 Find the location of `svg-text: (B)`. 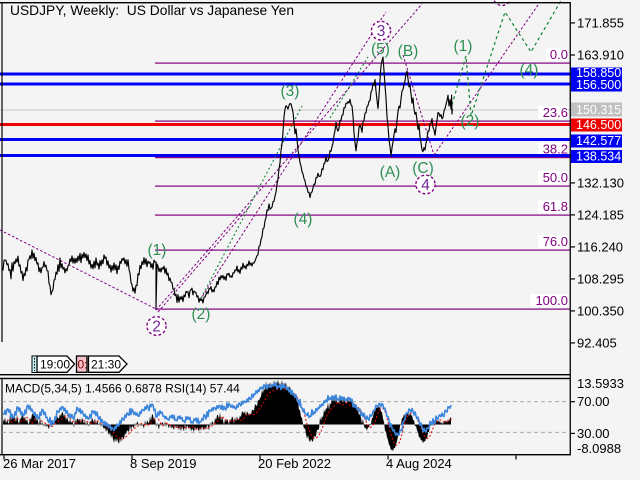

svg-text: (B) is located at coordinates (408, 51).